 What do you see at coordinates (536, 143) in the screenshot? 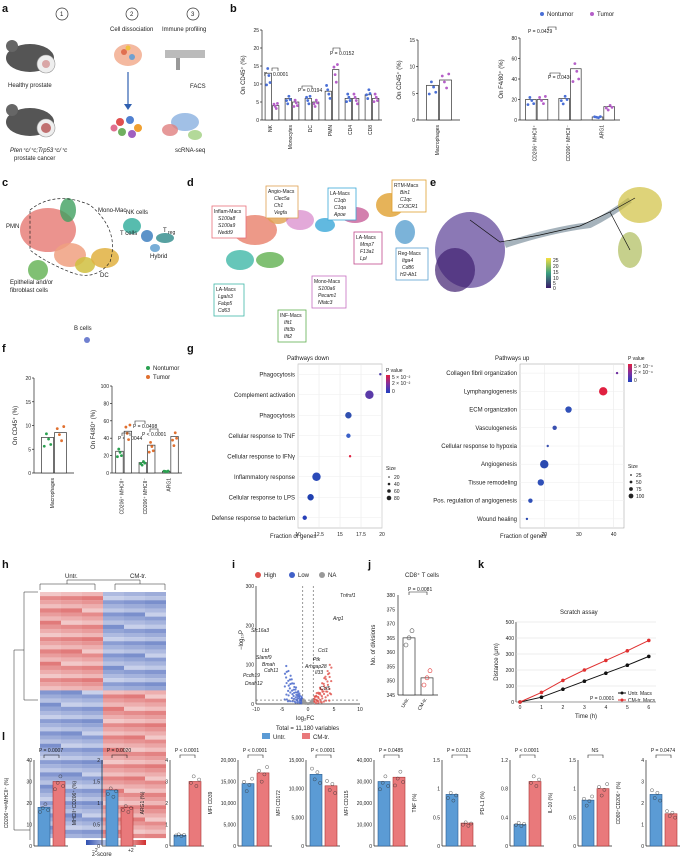
I see `x-tick-label: CD206⁺ MHCII⁺` at bounding box center [536, 143].